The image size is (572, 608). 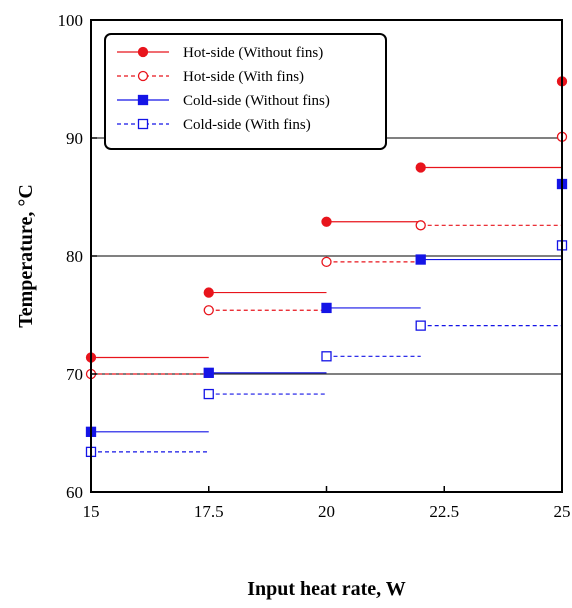 I want to click on y-tick-label: 100, so click(x=71, y=20).